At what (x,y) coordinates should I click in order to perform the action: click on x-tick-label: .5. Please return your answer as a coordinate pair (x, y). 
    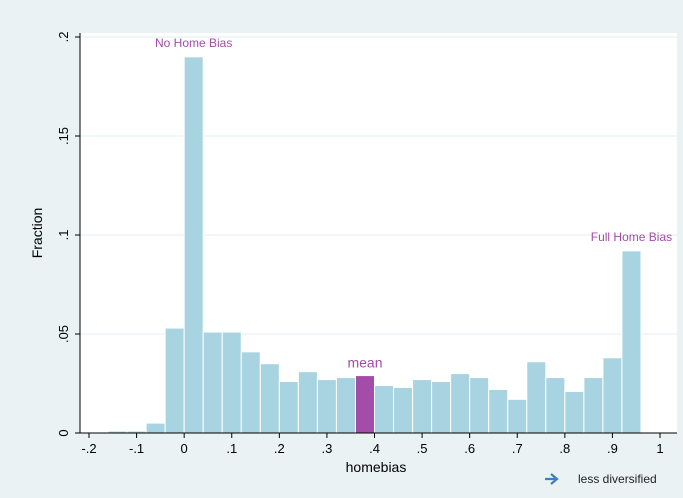
    Looking at the image, I should click on (422, 448).